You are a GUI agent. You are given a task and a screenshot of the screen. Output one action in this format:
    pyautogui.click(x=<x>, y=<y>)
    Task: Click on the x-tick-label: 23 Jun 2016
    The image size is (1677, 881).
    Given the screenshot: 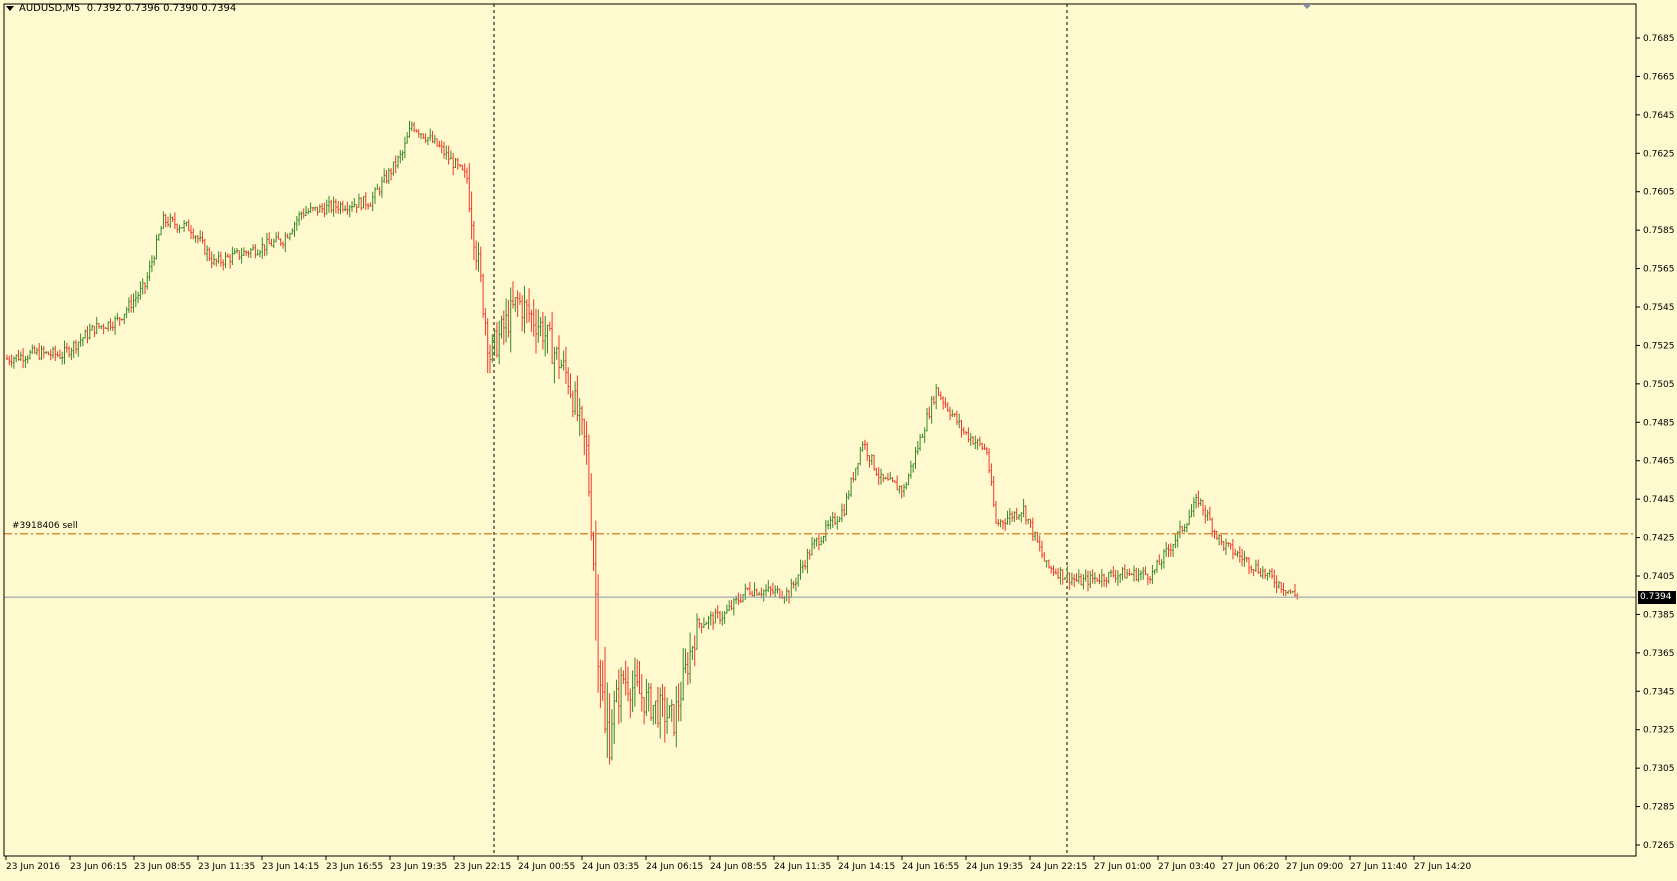 What is the action you would take?
    pyautogui.click(x=33, y=867)
    